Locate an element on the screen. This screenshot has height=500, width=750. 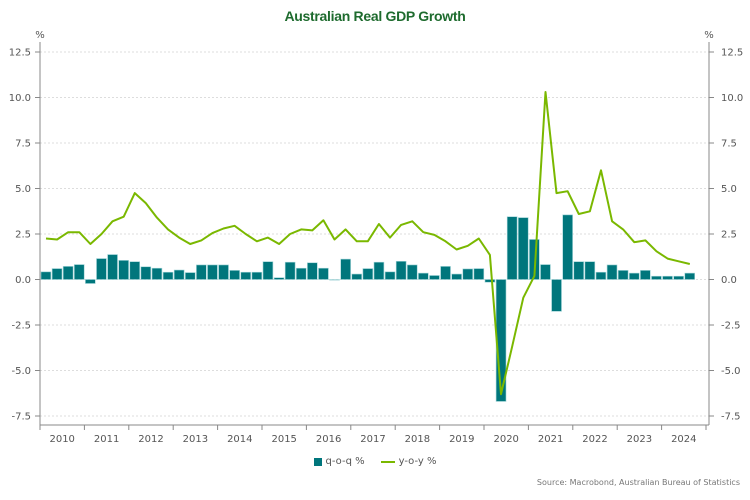
legend-item-qoq: q-o-q % is located at coordinates (339, 461).